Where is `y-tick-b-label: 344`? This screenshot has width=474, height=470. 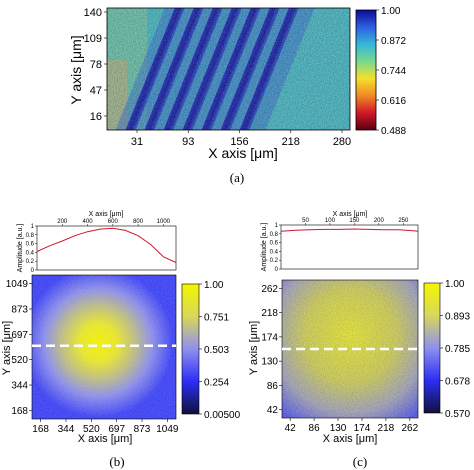 y-tick-b-label: 344 is located at coordinates (19, 386).